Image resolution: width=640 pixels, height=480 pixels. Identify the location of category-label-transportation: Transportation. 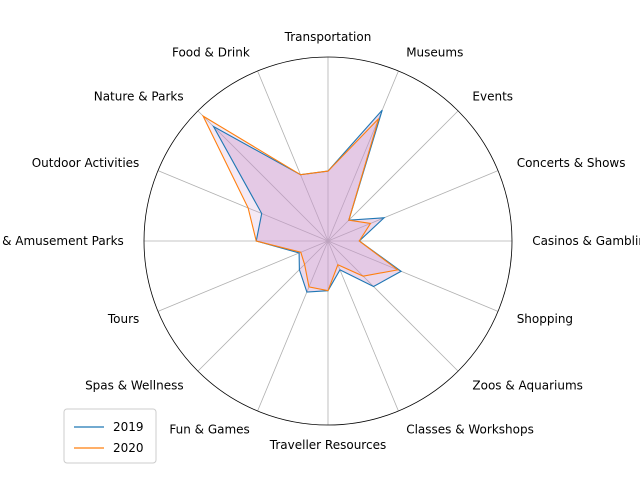
(328, 37).